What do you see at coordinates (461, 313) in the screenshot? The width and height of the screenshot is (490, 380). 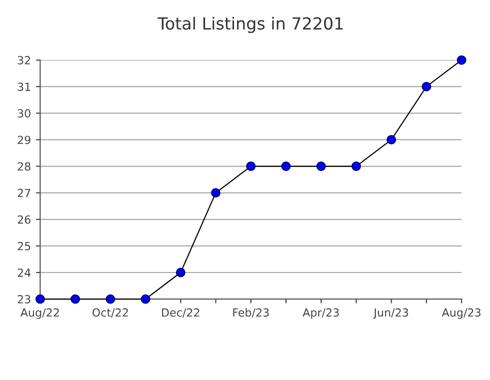 I see `x-tick-label: Aug/23` at bounding box center [461, 313].